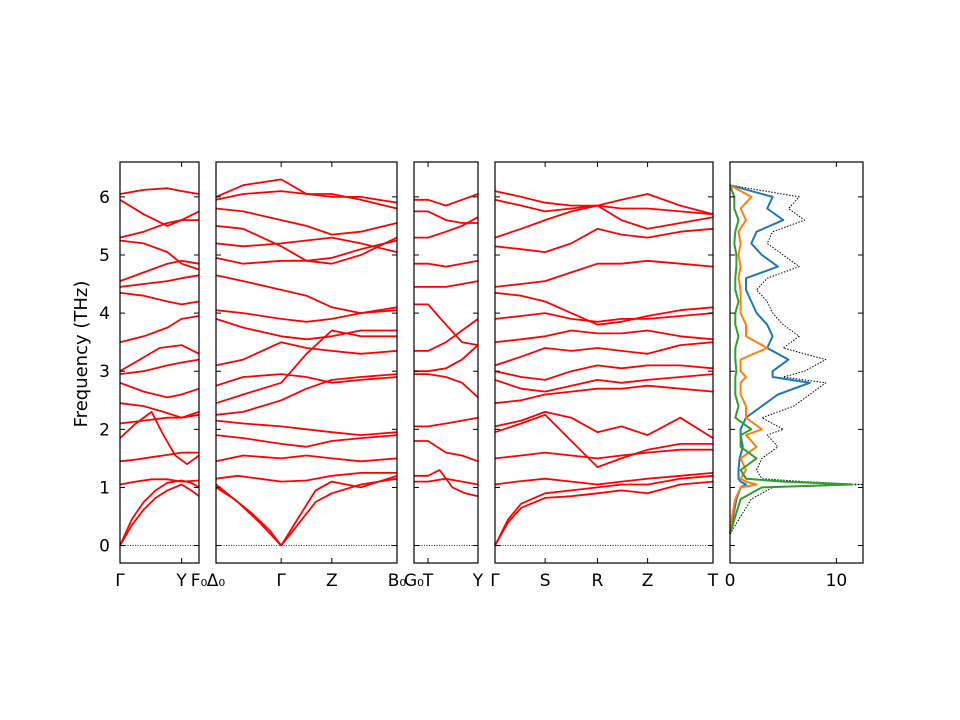  Describe the element at coordinates (104, 547) in the screenshot. I see `y-tick-label: 0` at that location.